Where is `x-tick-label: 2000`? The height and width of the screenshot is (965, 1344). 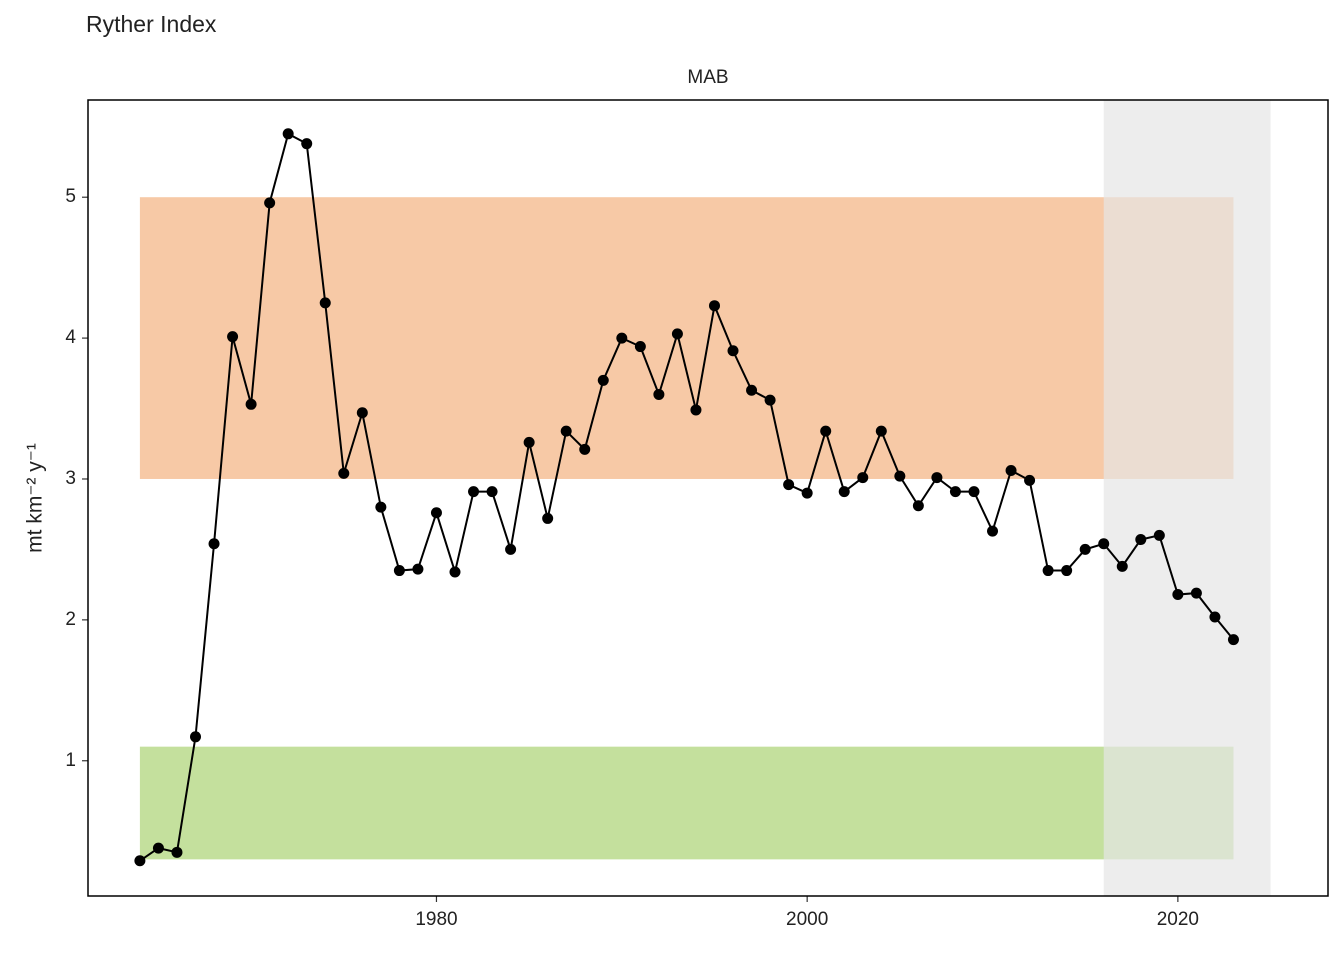 x-tick-label: 2000 is located at coordinates (807, 919).